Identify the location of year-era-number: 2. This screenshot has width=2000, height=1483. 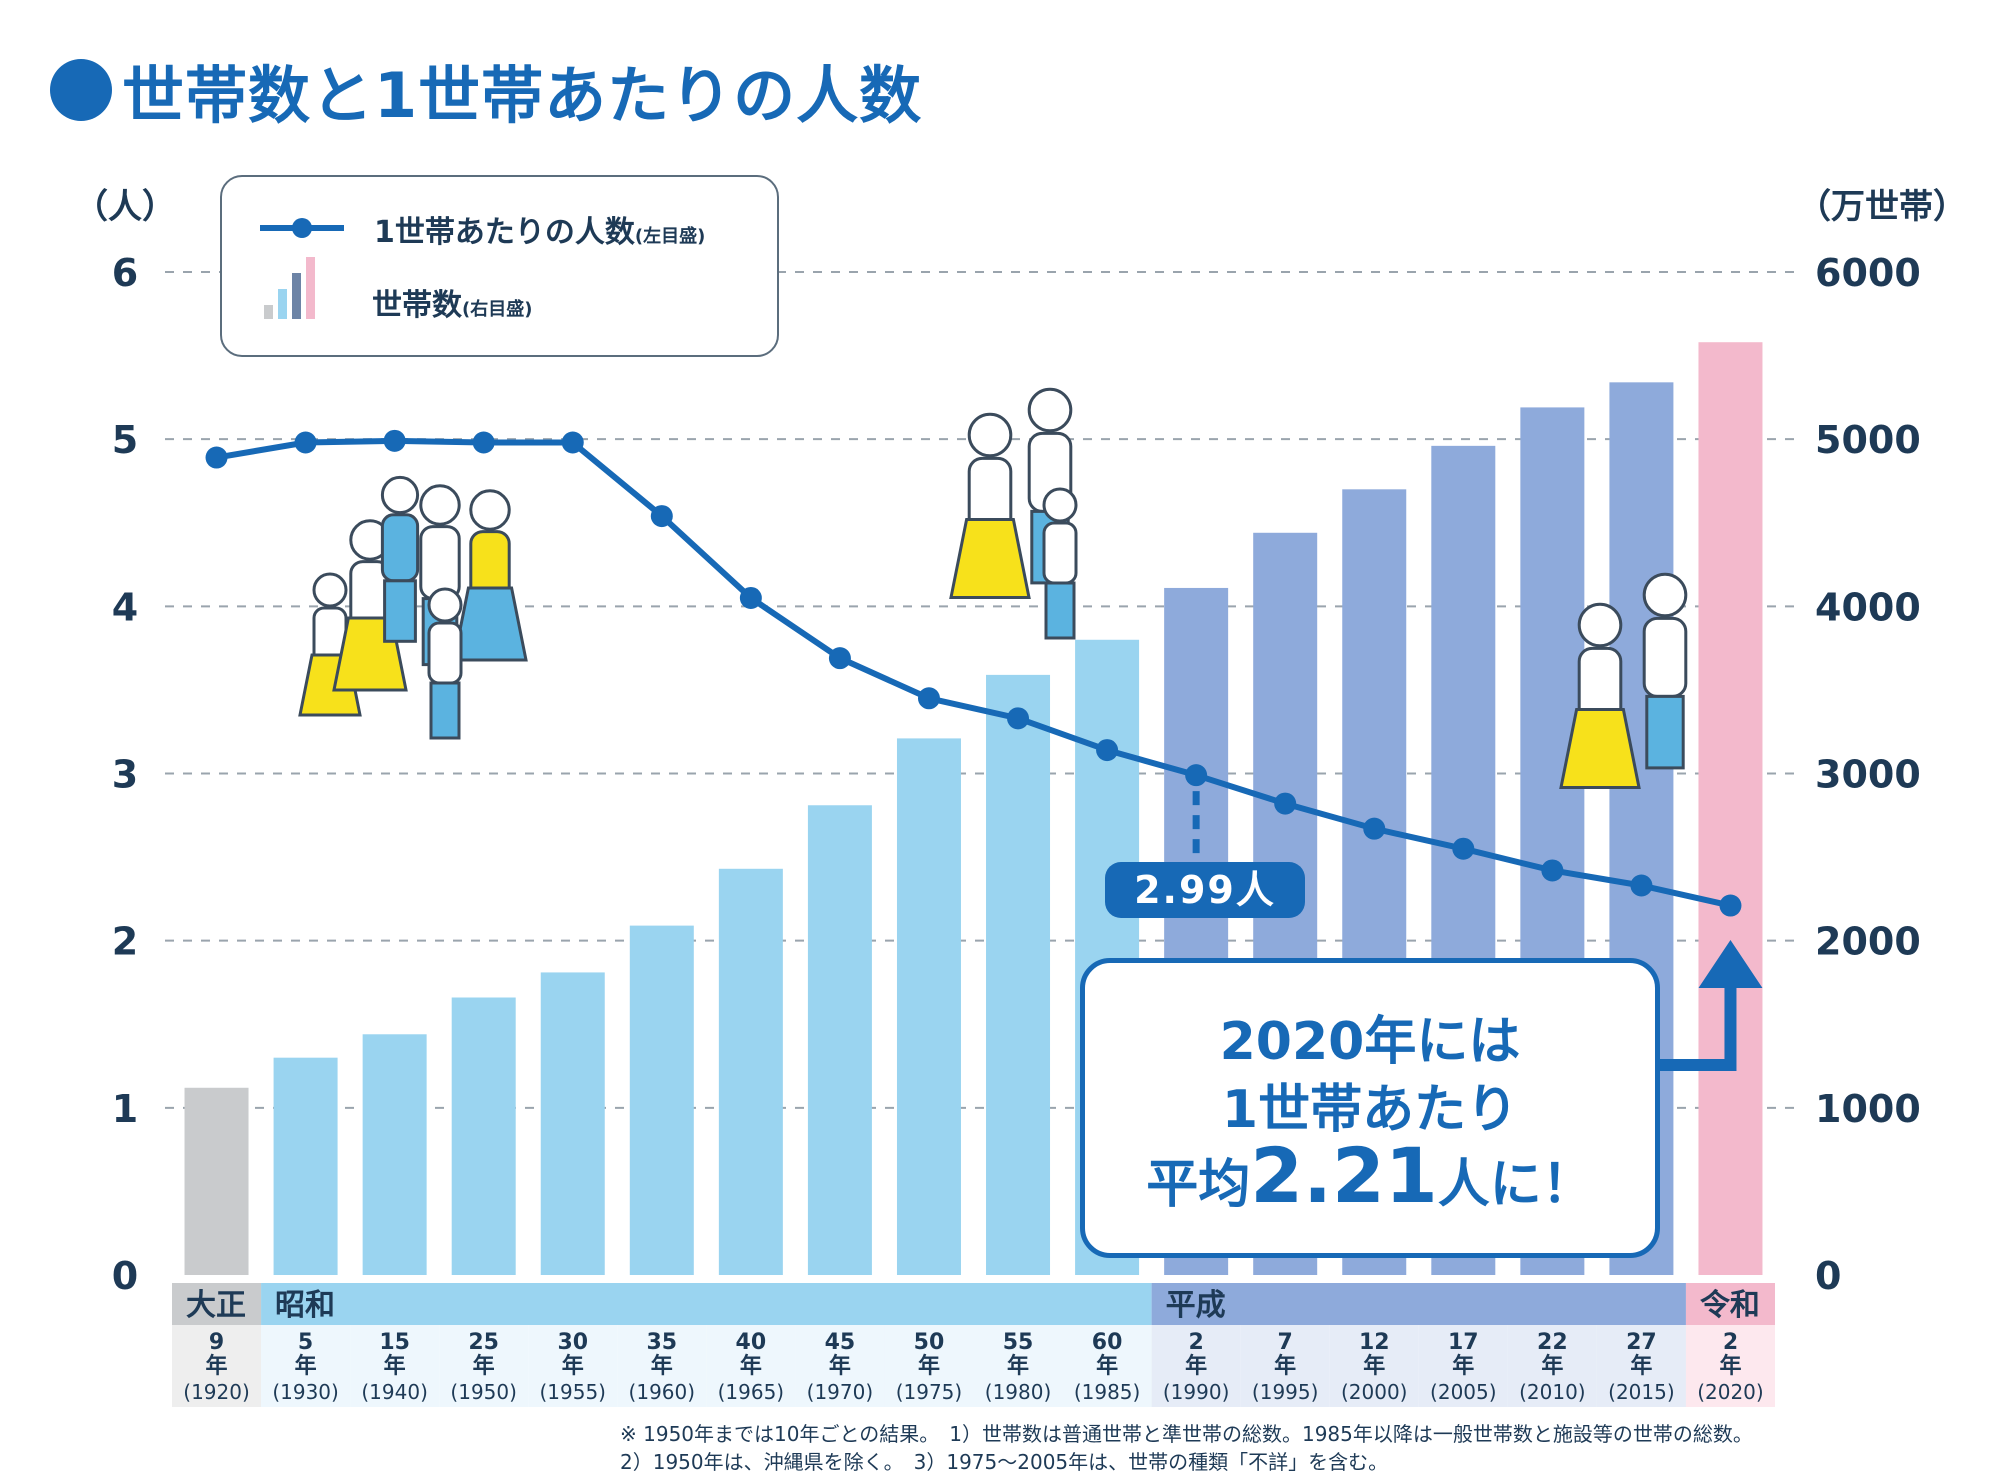
(1730, 1342).